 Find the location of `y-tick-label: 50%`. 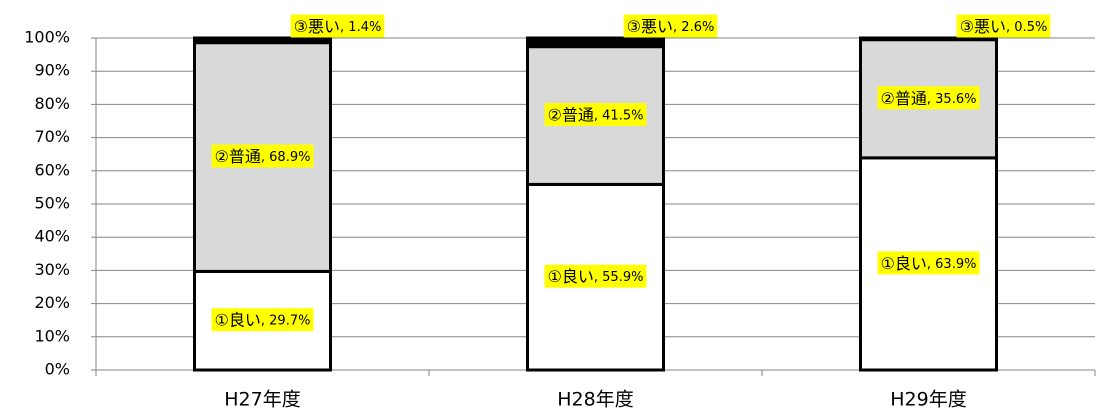

y-tick-label: 50% is located at coordinates (52, 203).